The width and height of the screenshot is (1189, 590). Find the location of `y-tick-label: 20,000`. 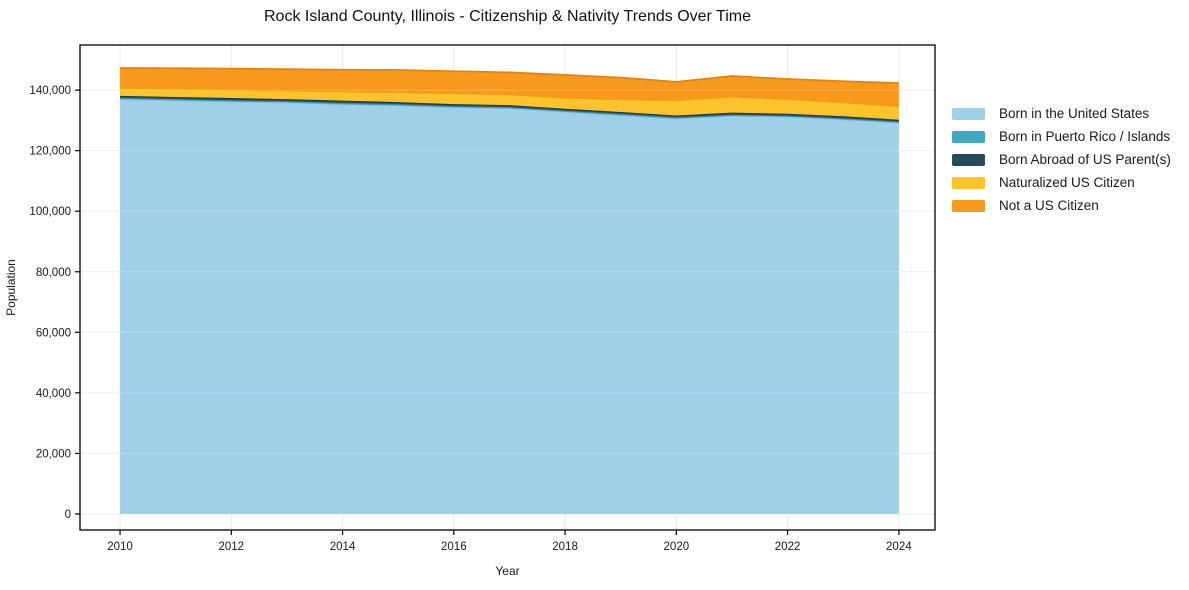

y-tick-label: 20,000 is located at coordinates (53, 454).